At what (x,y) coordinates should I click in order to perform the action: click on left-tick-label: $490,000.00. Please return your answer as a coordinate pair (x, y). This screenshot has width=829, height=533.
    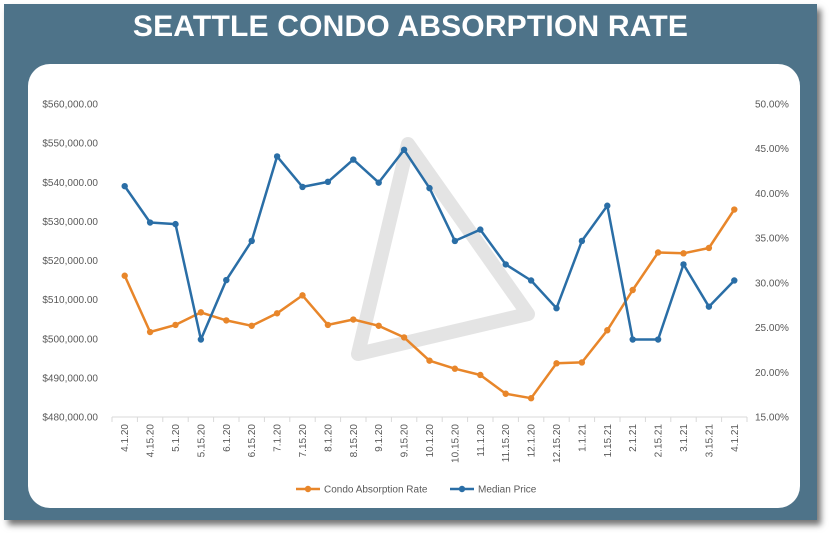
    Looking at the image, I should click on (70, 378).